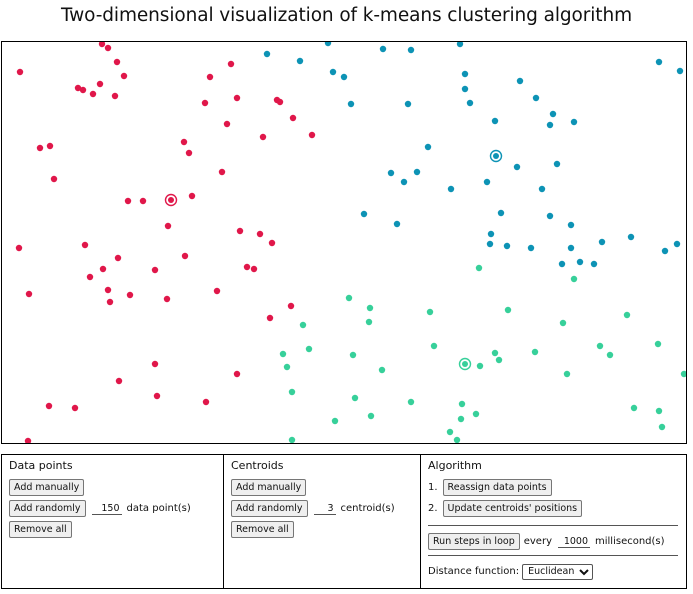 The width and height of the screenshot is (693, 594). What do you see at coordinates (171, 200) in the screenshot?
I see `centroid-red` at bounding box center [171, 200].